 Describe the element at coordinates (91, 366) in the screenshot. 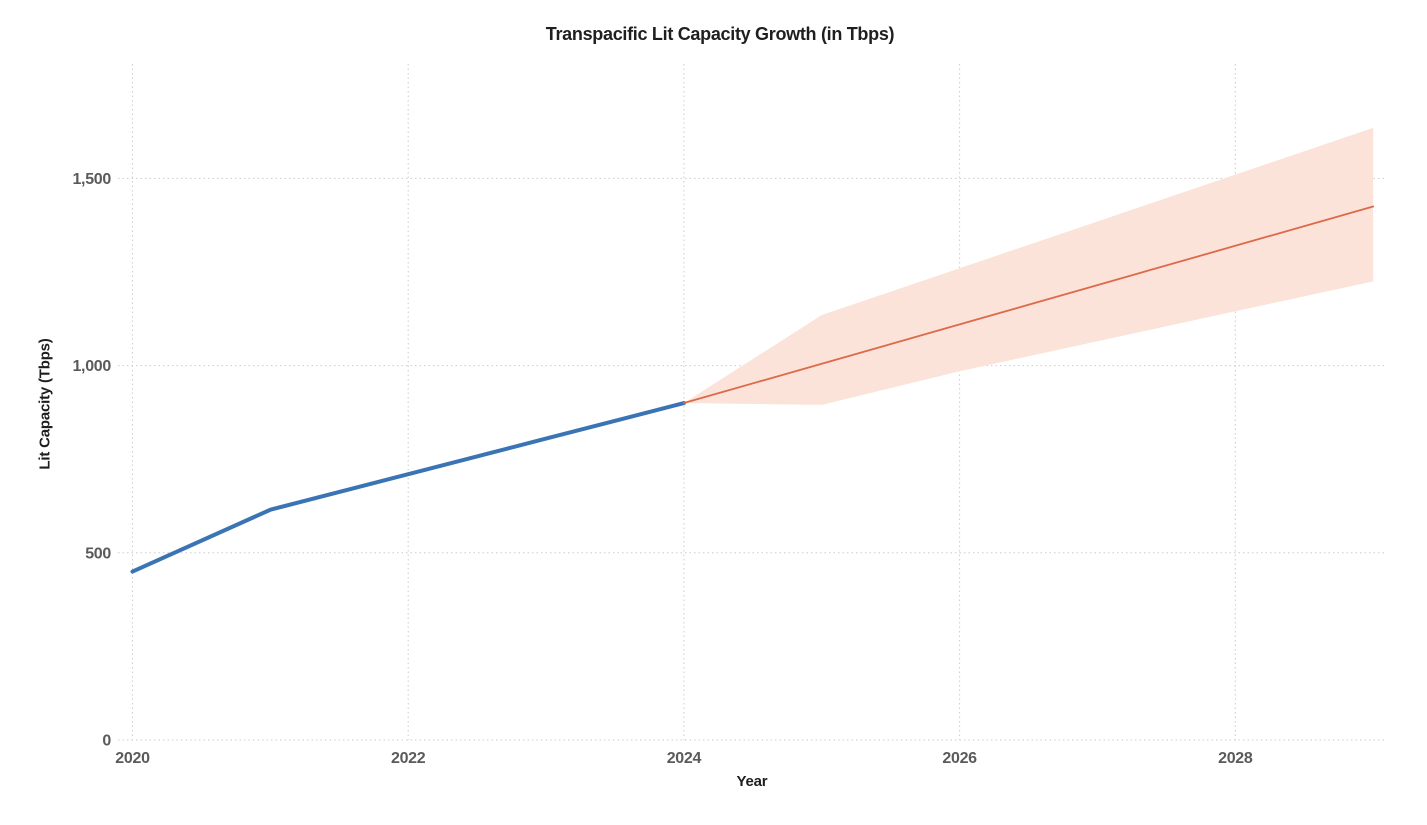

I see `y-tick-label: 1,000` at that location.